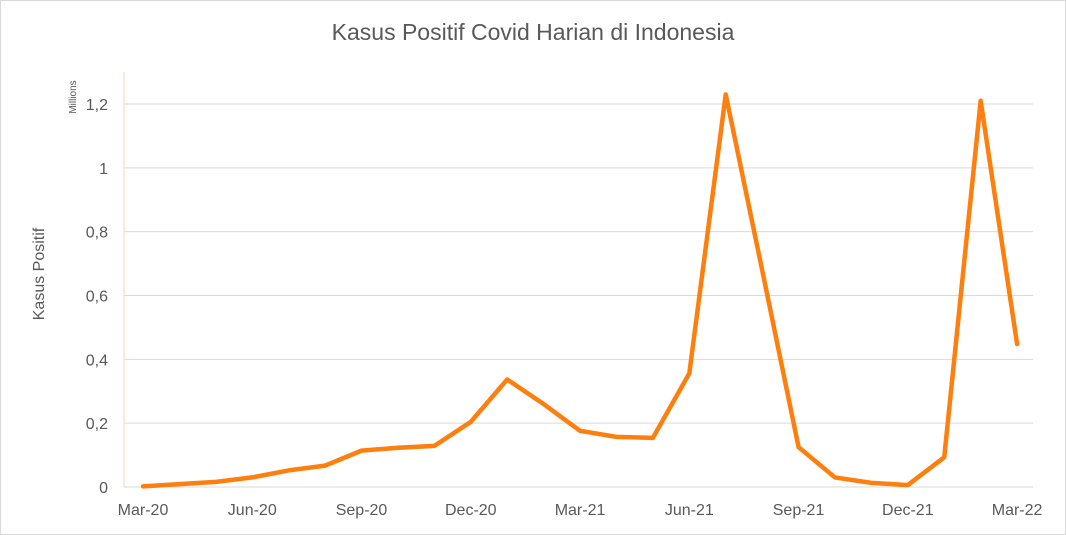 This screenshot has width=1066, height=535. I want to click on y-tick-label: 0,6, so click(97, 296).